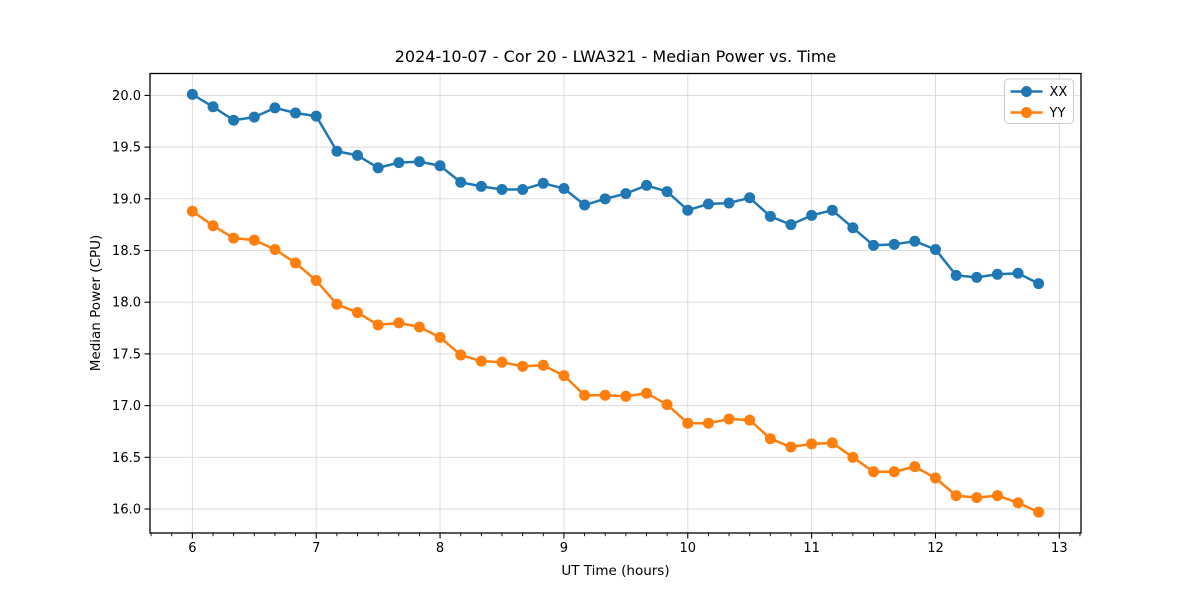  What do you see at coordinates (126, 406) in the screenshot?
I see `y-tick-label: 17.0` at bounding box center [126, 406].